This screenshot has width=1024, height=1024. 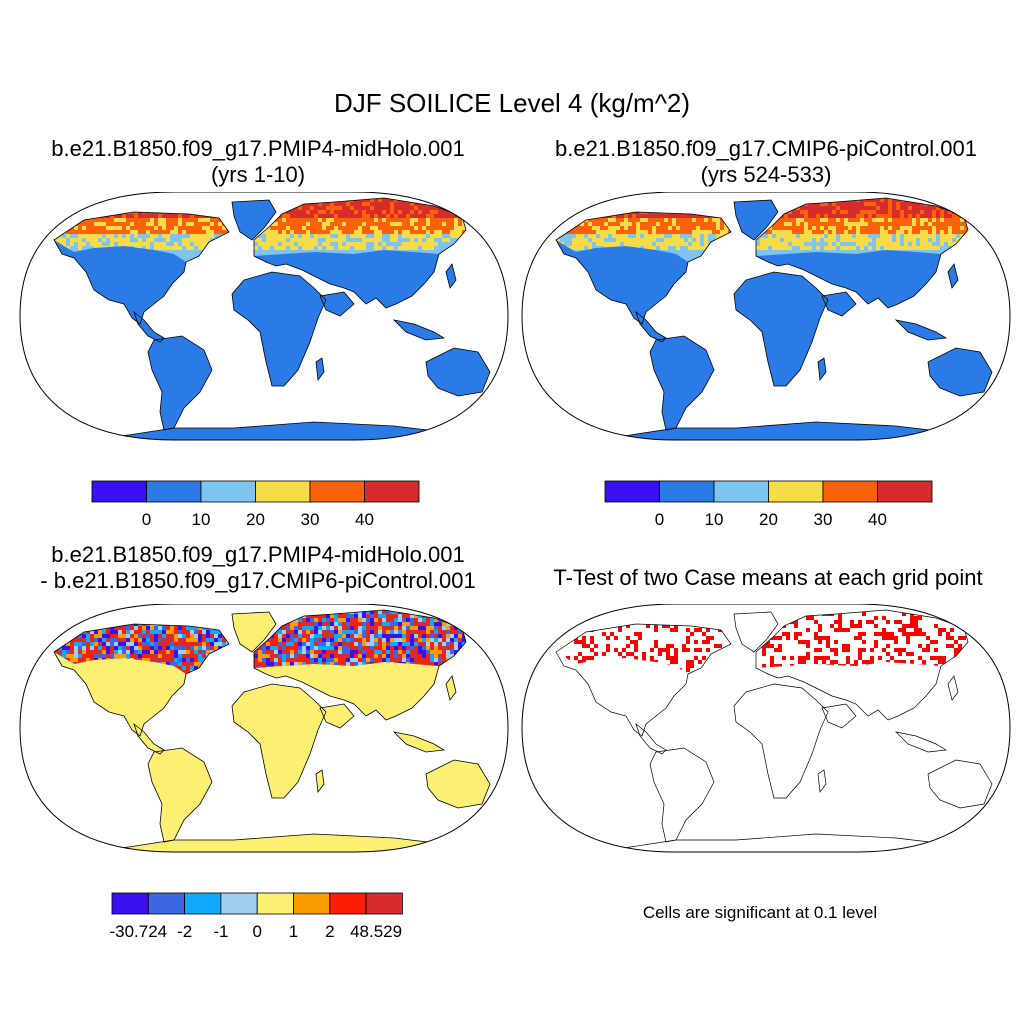 I want to click on map-ttest, so click(x=766, y=728).